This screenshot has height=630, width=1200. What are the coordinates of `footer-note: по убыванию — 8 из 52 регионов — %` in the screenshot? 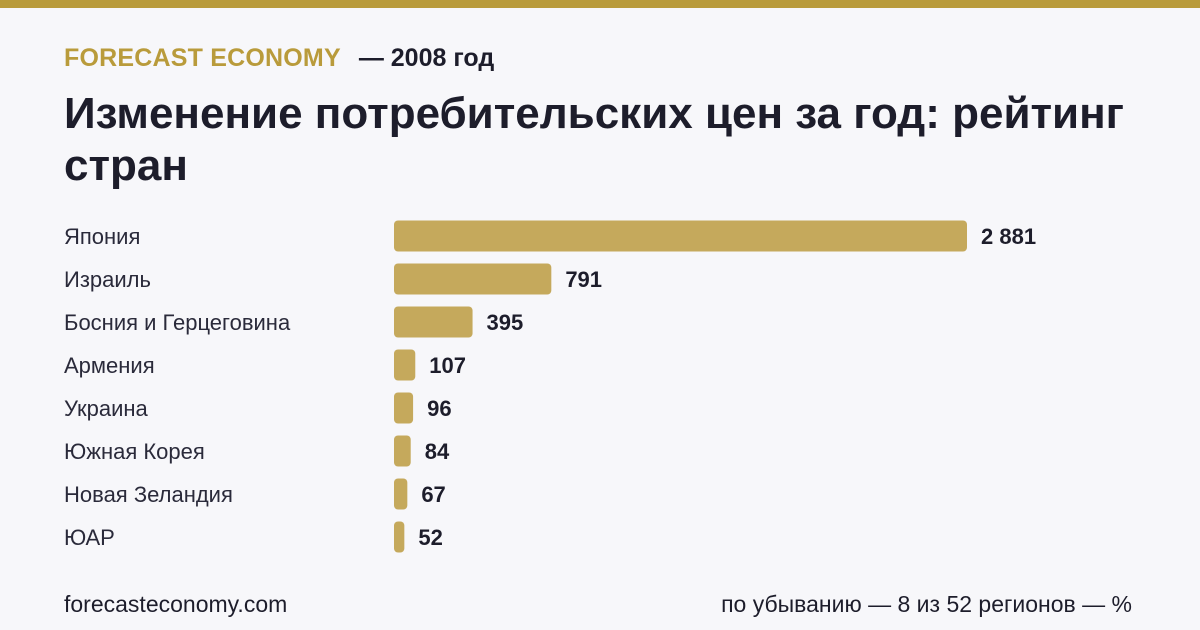 It's located at (926, 604).